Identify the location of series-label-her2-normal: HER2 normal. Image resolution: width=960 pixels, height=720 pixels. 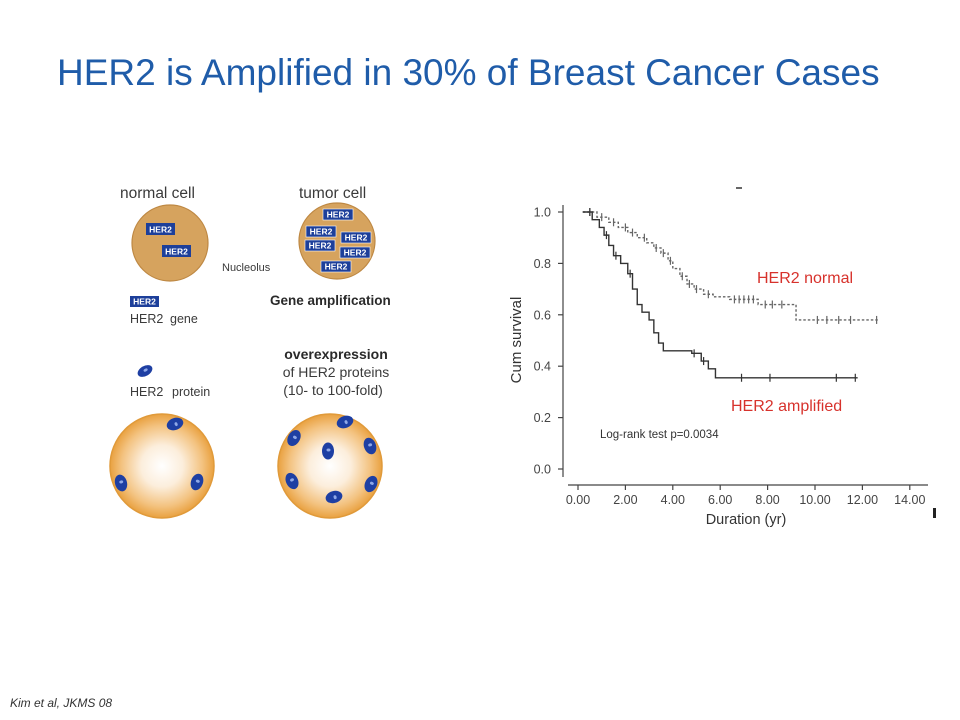
(805, 278).